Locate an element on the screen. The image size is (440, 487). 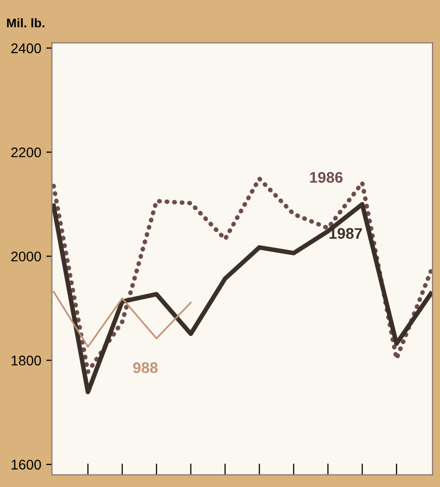
y-axis-title: Mil. lb. is located at coordinates (25, 23).